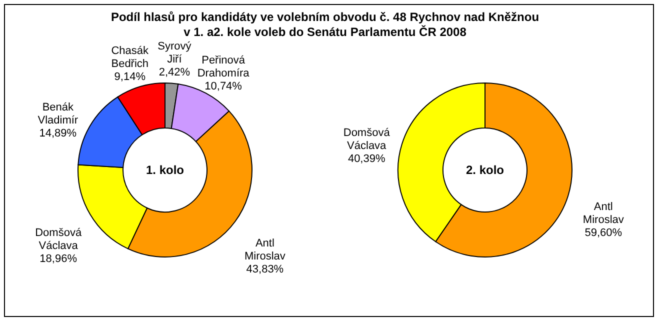 The width and height of the screenshot is (660, 323). What do you see at coordinates (325, 24) in the screenshot?
I see `text: Podíl hlasů pro kandidáty ve volebním obvodu č. 48 Rychnov nad Kněžnou v 1. a2. kole voleb do Senátu Parlamentu ČR 2008` at bounding box center [325, 24].